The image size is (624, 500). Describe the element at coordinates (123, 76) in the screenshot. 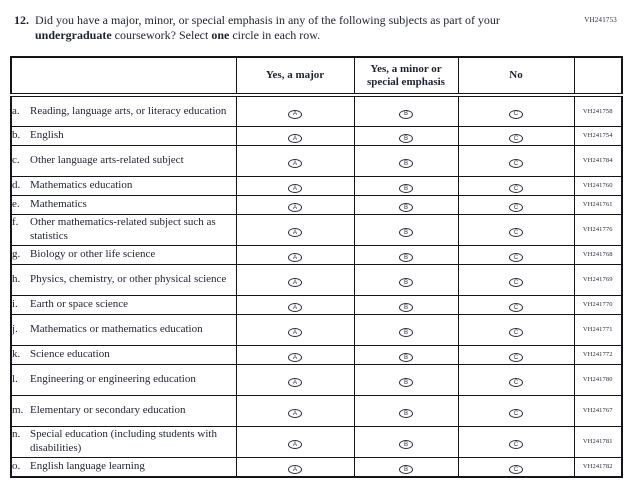

I see `header-empty-label` at that location.